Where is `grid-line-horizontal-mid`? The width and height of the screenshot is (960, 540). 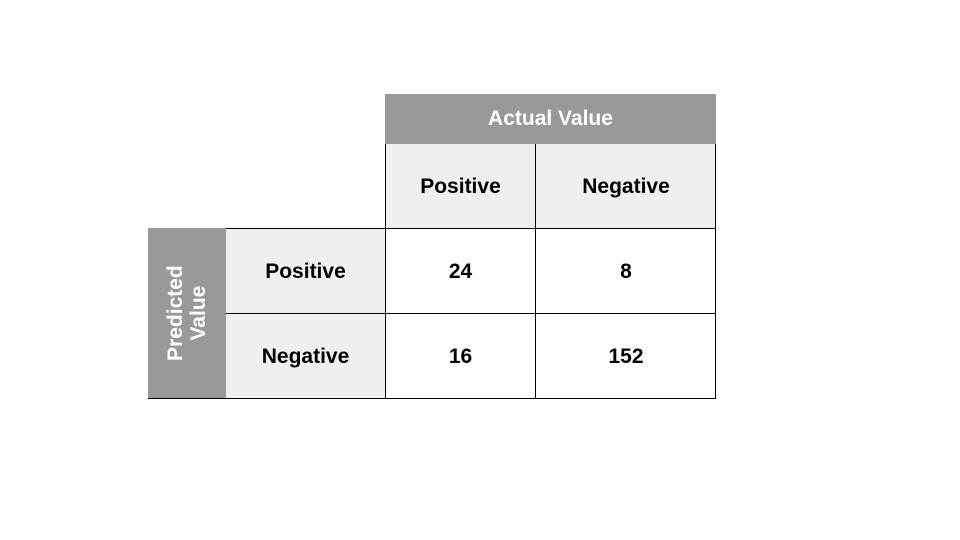
grid-line-horizontal-mid is located at coordinates (471, 313).